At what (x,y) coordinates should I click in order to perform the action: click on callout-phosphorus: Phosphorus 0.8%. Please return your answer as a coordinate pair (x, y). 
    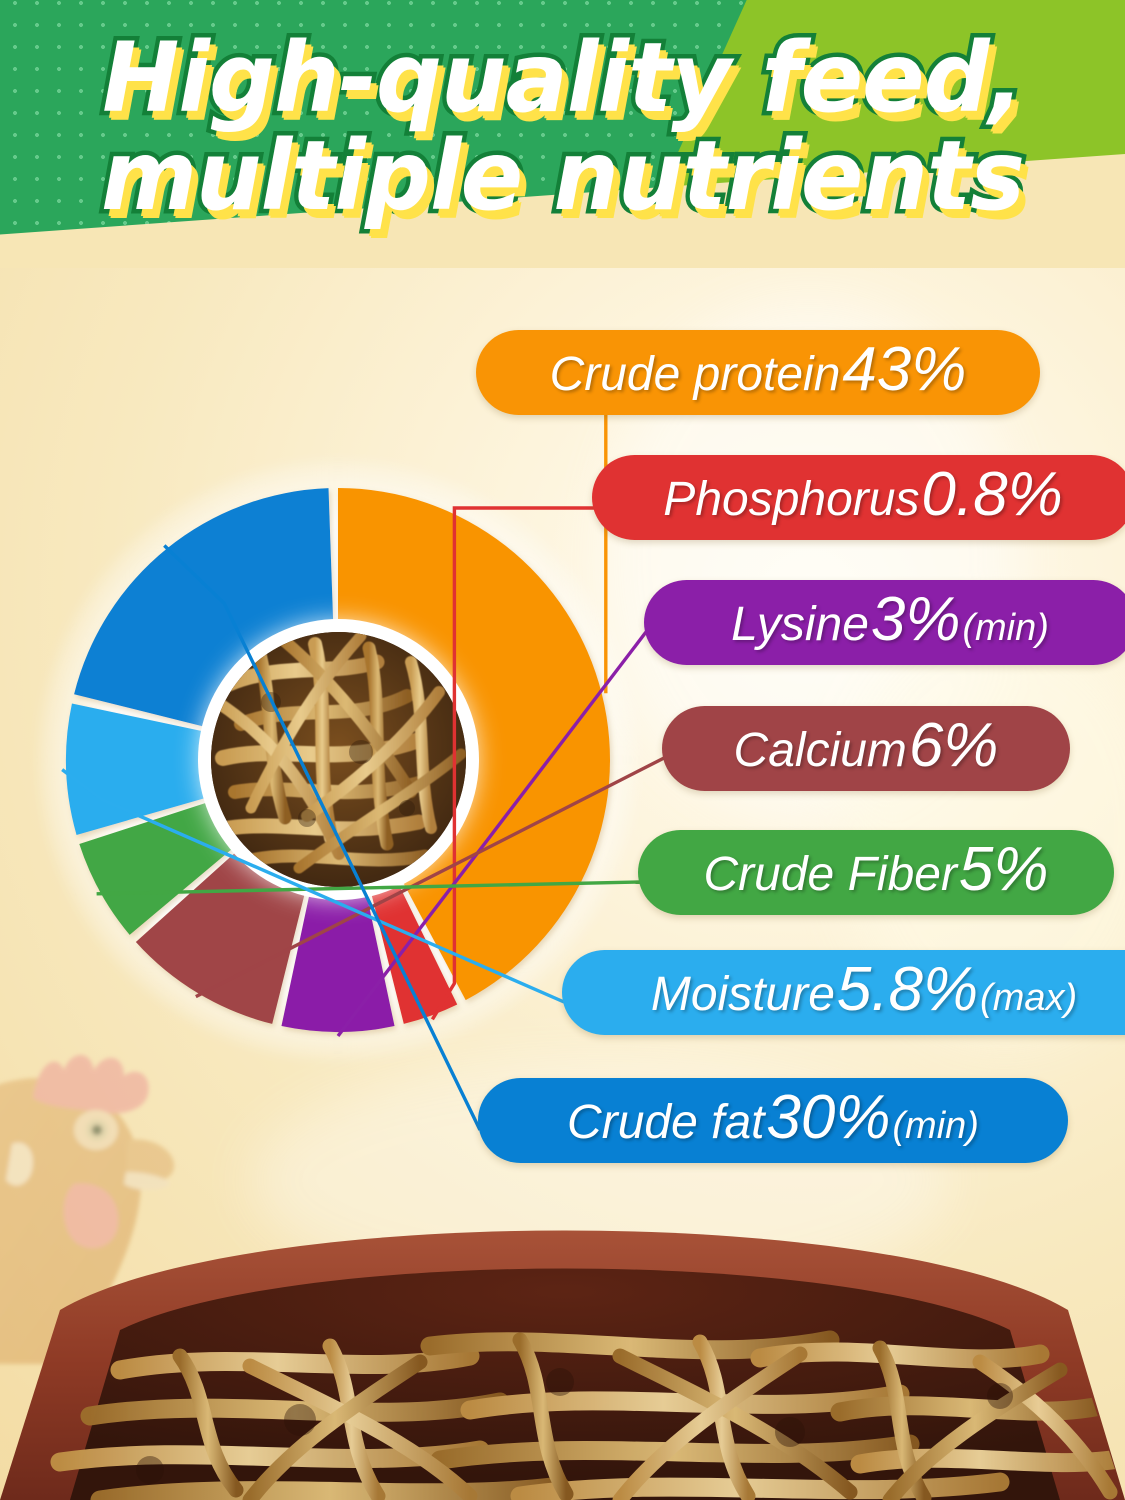
    Looking at the image, I should click on (858, 497).